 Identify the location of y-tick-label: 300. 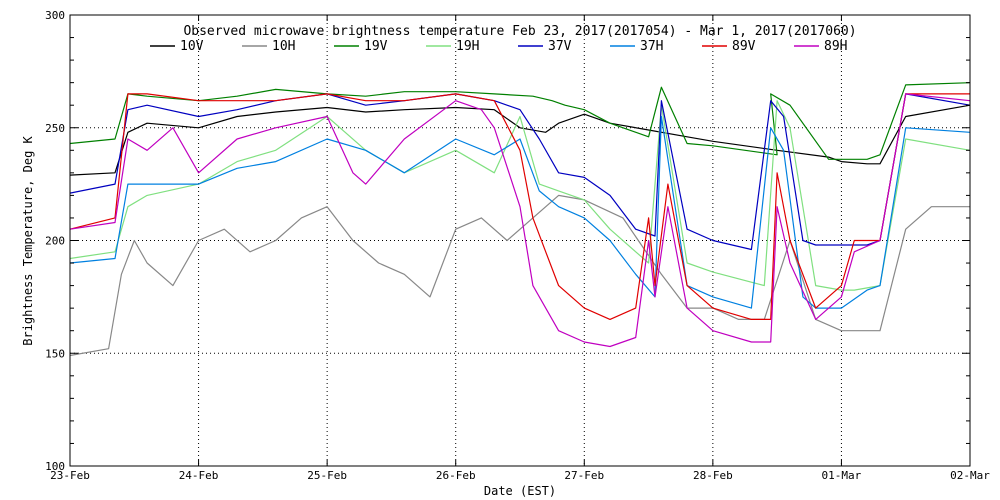
(55, 15).